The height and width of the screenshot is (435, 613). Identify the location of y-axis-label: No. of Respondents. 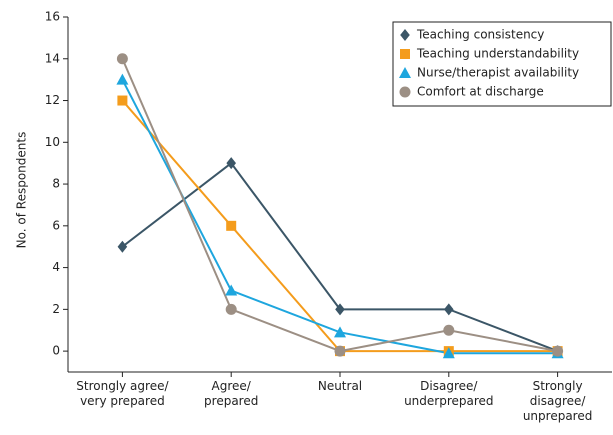
(22, 190).